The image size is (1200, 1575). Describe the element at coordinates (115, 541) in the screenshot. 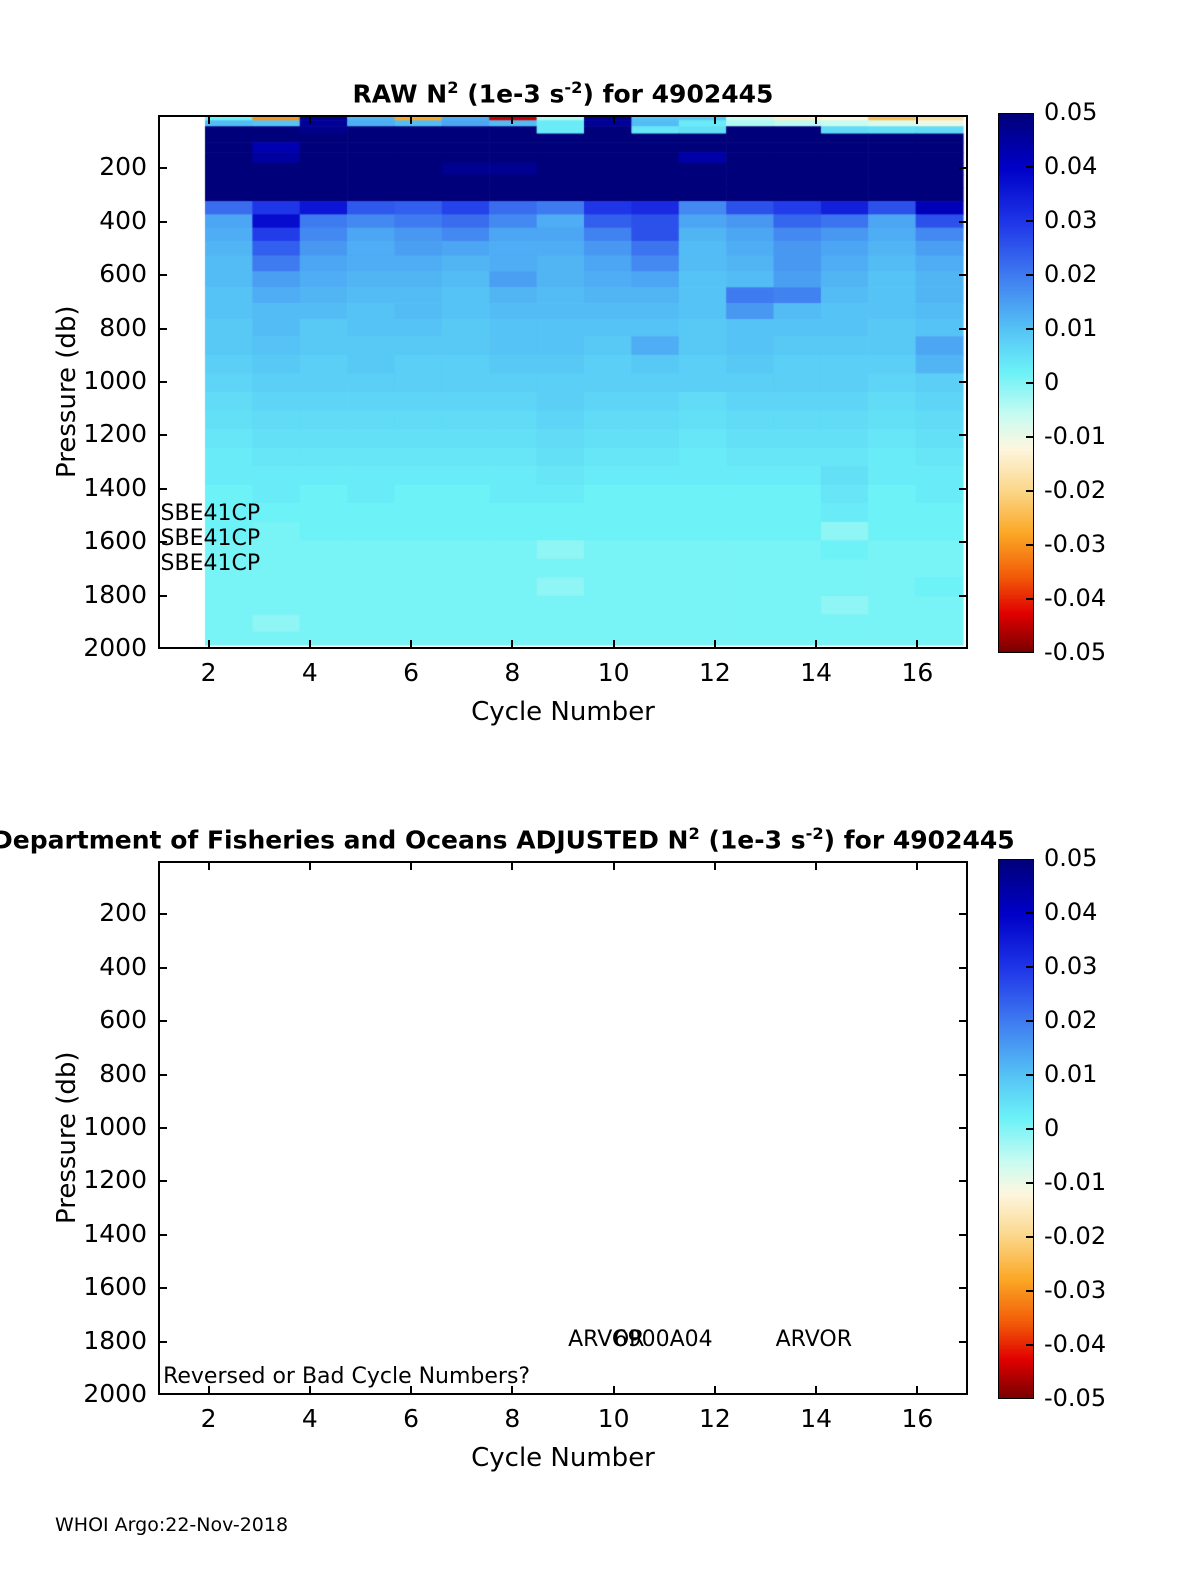

I see `y-tick-label: 1600` at that location.